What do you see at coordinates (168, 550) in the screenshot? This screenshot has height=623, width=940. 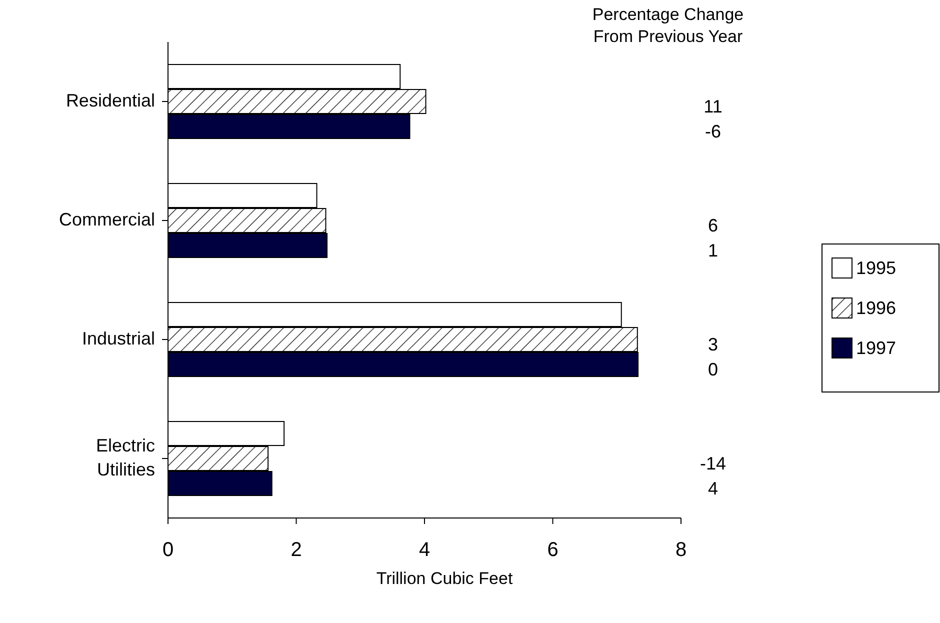 I see `x-tick-label: 0` at bounding box center [168, 550].